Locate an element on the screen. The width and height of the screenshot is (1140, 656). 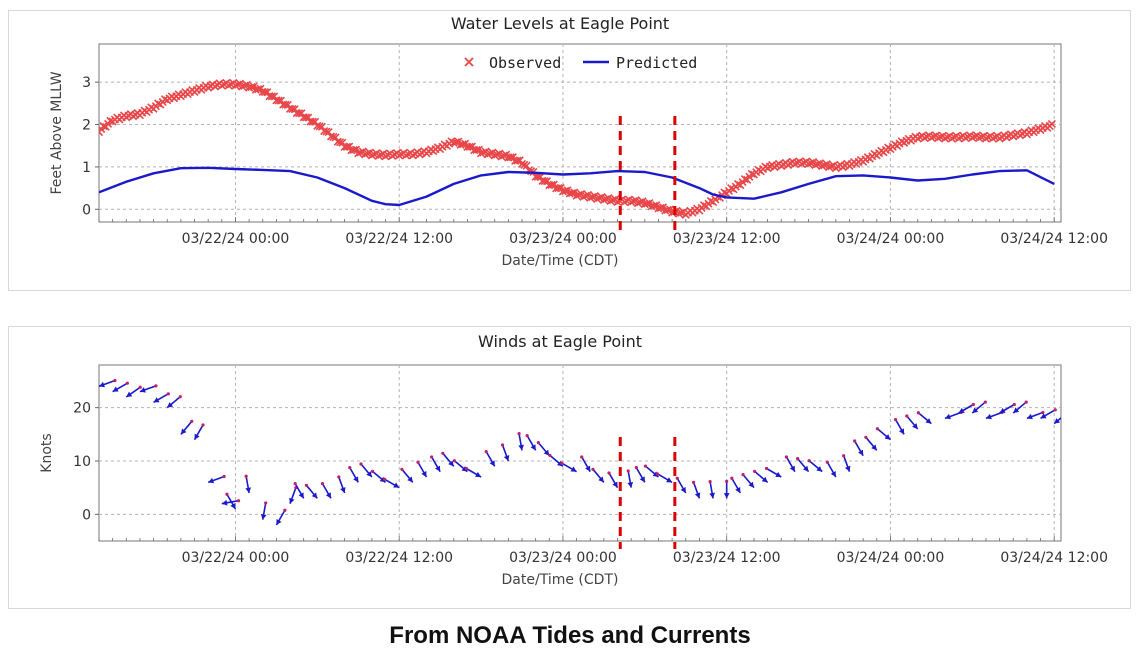
y-tick-label: 1 is located at coordinates (86, 168).